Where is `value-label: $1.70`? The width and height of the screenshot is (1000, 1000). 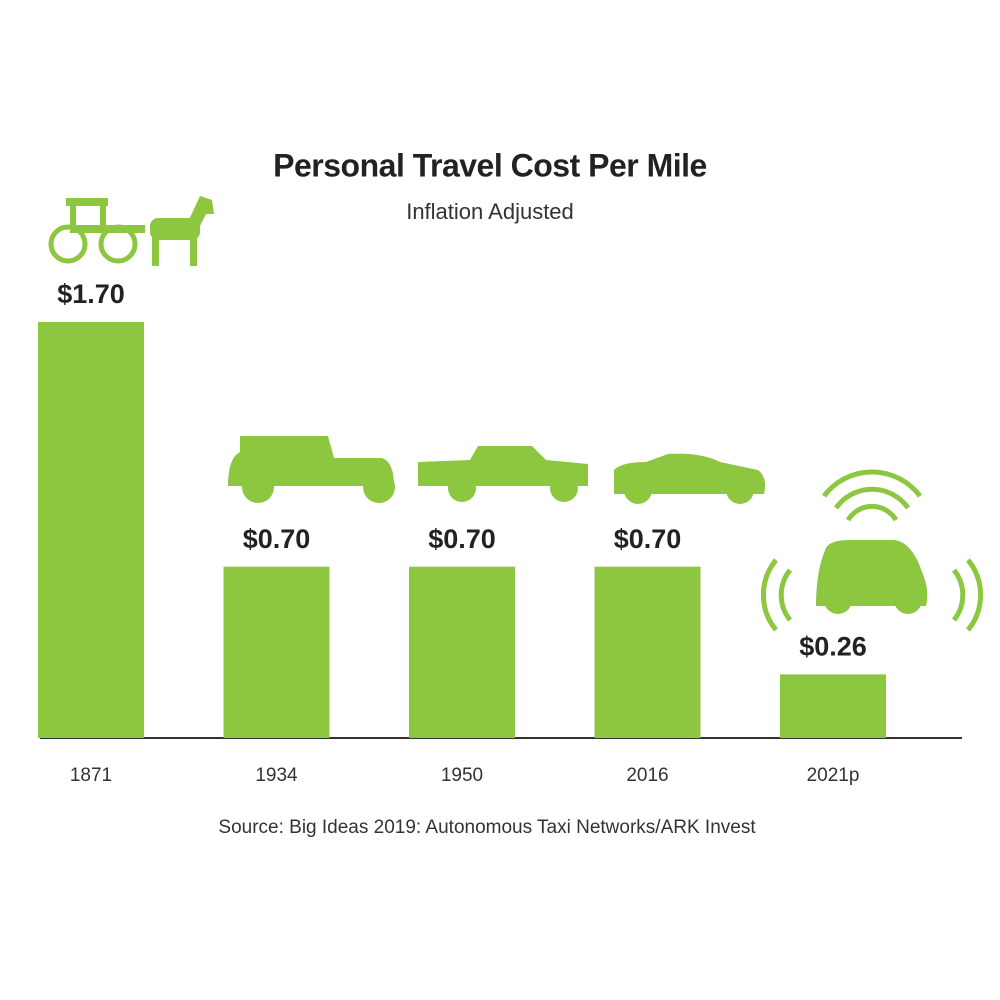
value-label: $1.70 is located at coordinates (91, 294).